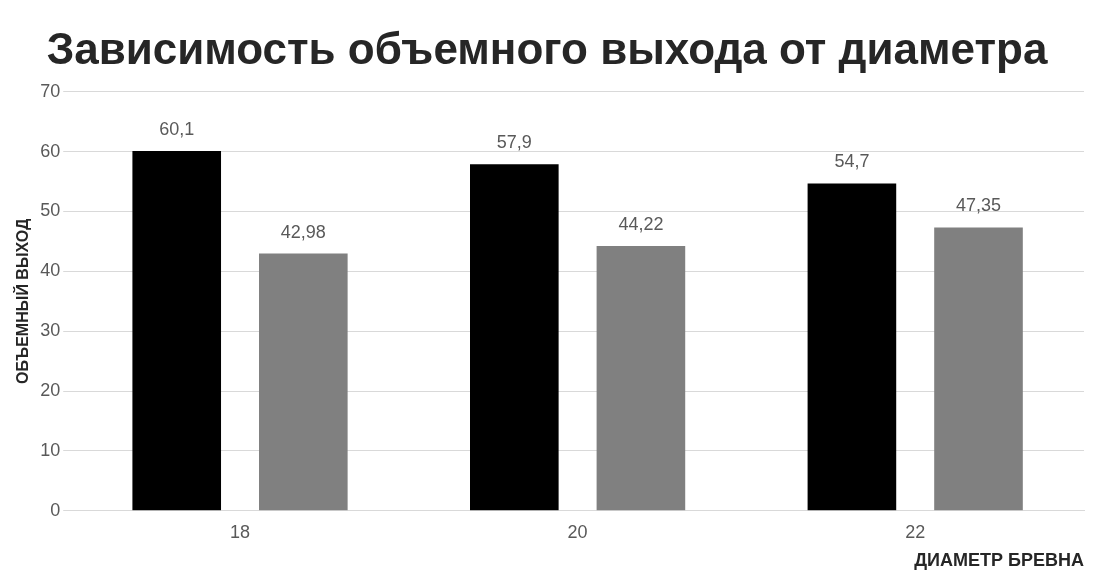 This screenshot has height=581, width=1114. What do you see at coordinates (852, 161) in the screenshot?
I see `data-label: 54,7` at bounding box center [852, 161].